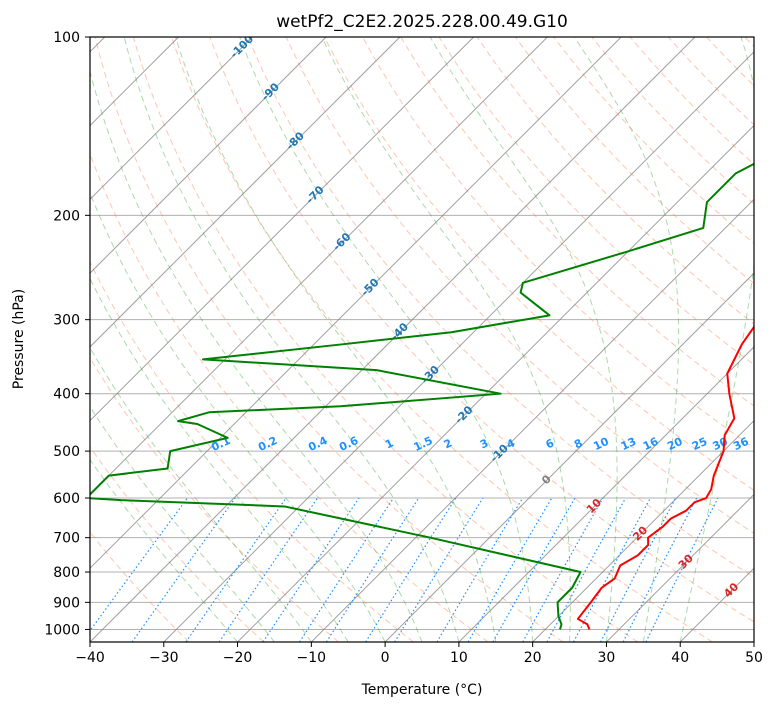 The image size is (775, 708). I want to click on x-tick-label: 30, so click(607, 658).